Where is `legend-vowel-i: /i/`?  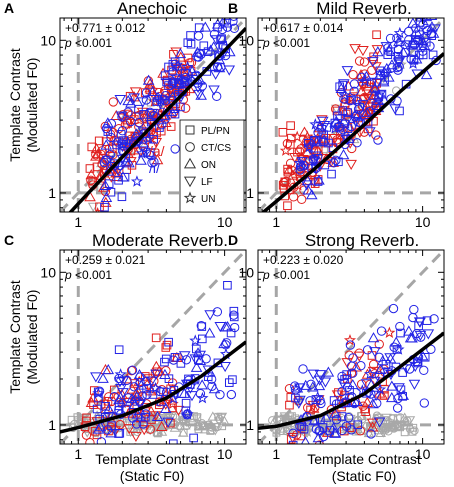
legend-vowel-i: /i/ is located at coordinates (154, 168).